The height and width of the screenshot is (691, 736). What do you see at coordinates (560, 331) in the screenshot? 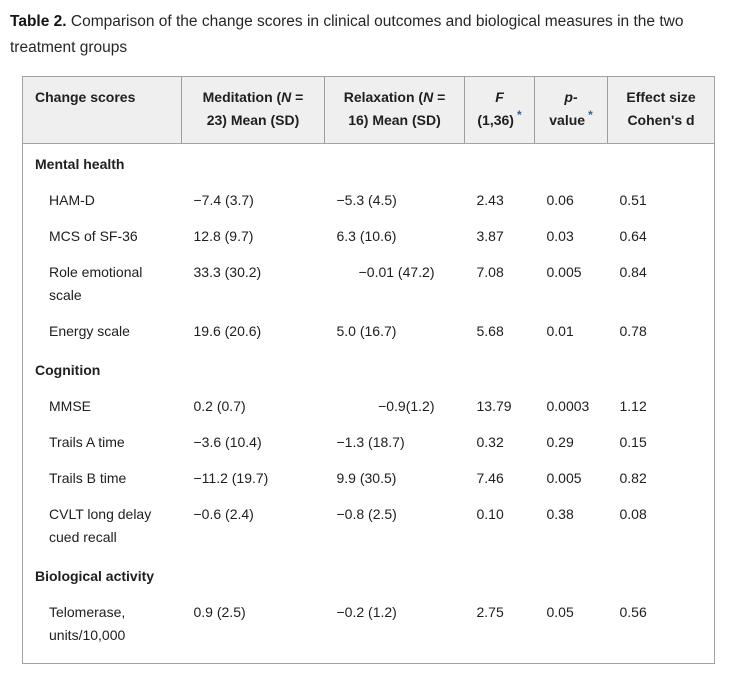
I see `p-value: 0.01` at bounding box center [560, 331].